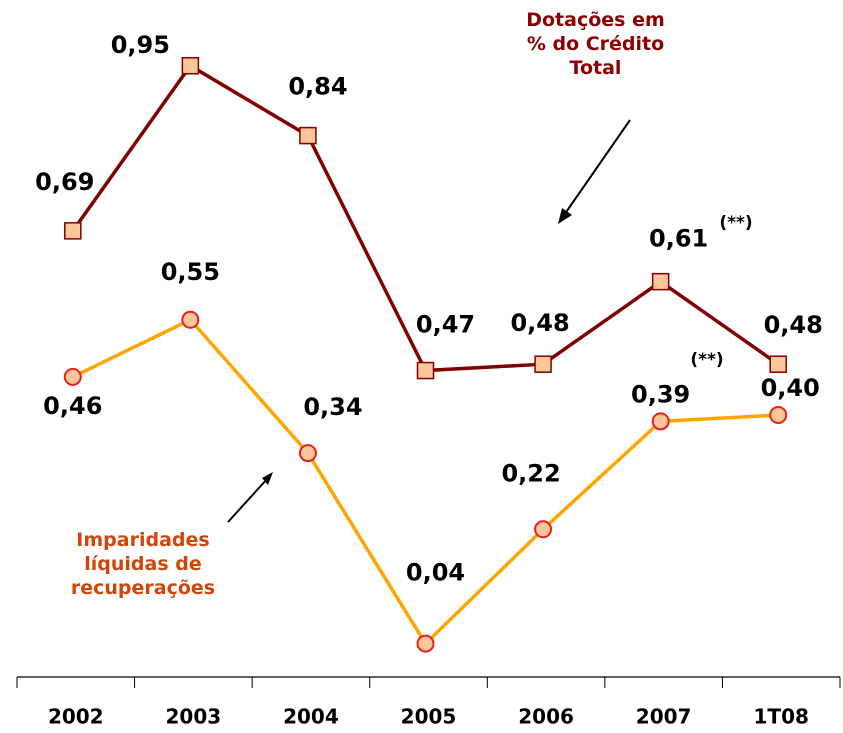  I want to click on data-label: 0,95, so click(140, 45).